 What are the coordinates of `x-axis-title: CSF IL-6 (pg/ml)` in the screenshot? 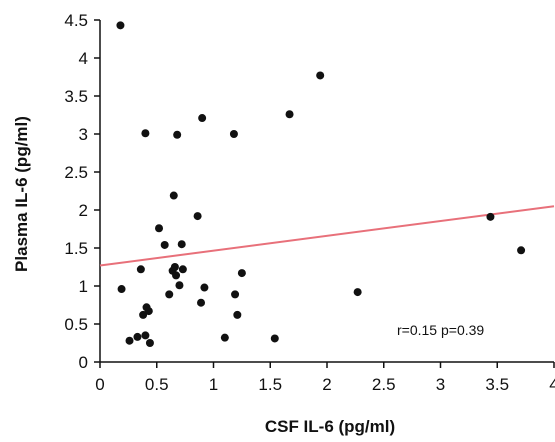 It's located at (330, 426).